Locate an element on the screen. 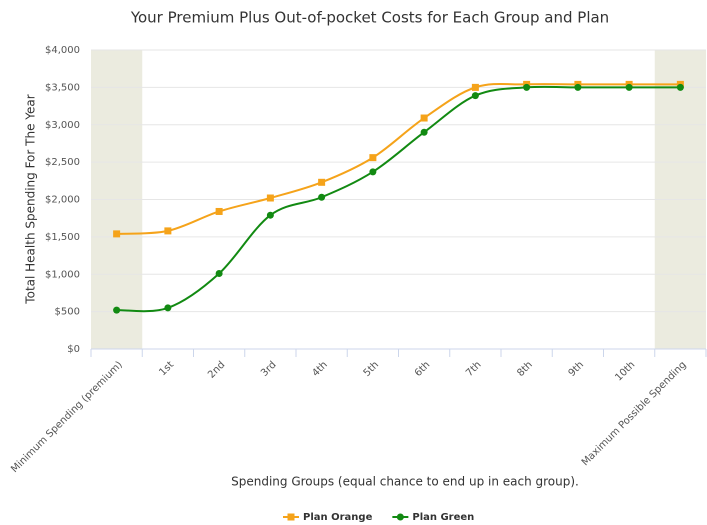 The width and height of the screenshot is (707, 525). y-axis-title: Total Health Spending For The Year is located at coordinates (31, 199).